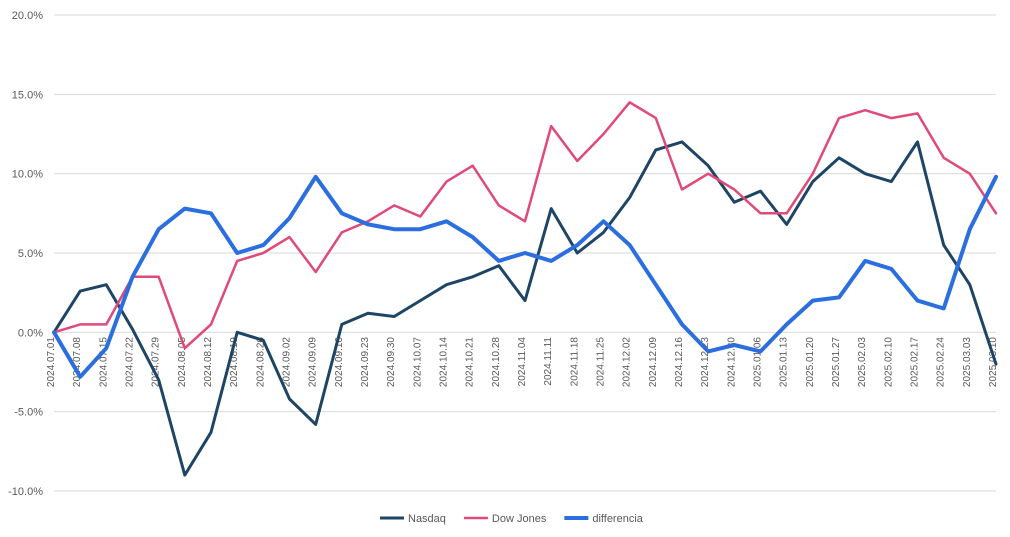 Image resolution: width=1010 pixels, height=537 pixels. I want to click on x-tick-label: 2024.12.09, so click(653, 362).